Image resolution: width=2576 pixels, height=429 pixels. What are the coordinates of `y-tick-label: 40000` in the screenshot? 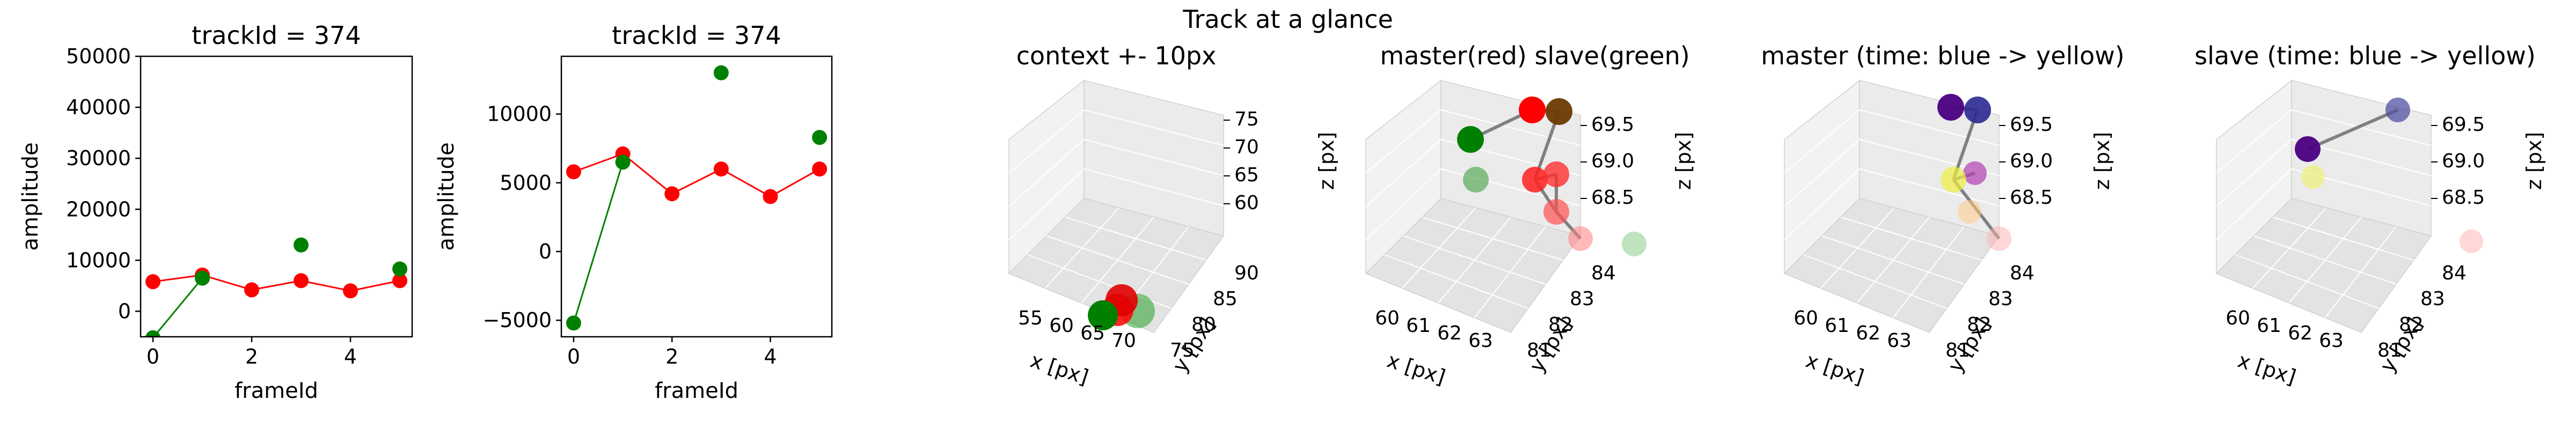 It's located at (98, 107).